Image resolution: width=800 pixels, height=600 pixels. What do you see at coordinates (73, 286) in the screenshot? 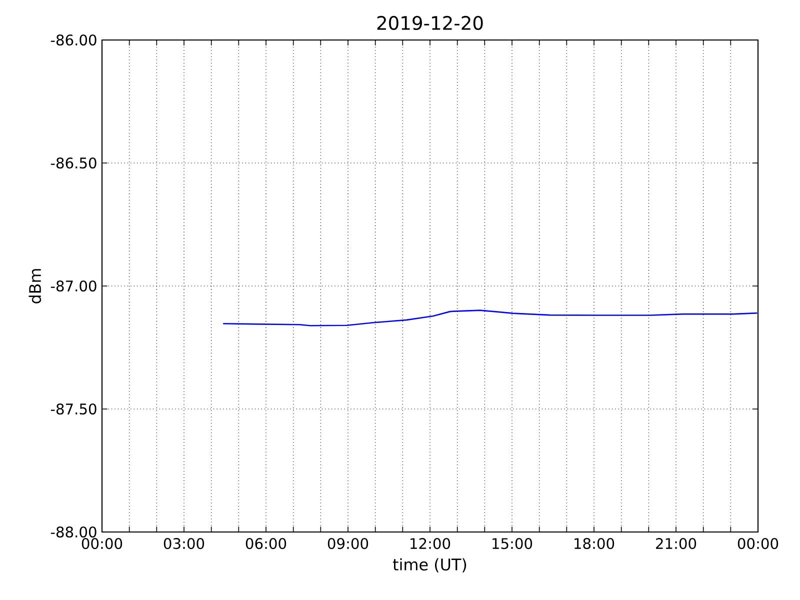
I see `y-tick-label: -87.00` at bounding box center [73, 286].